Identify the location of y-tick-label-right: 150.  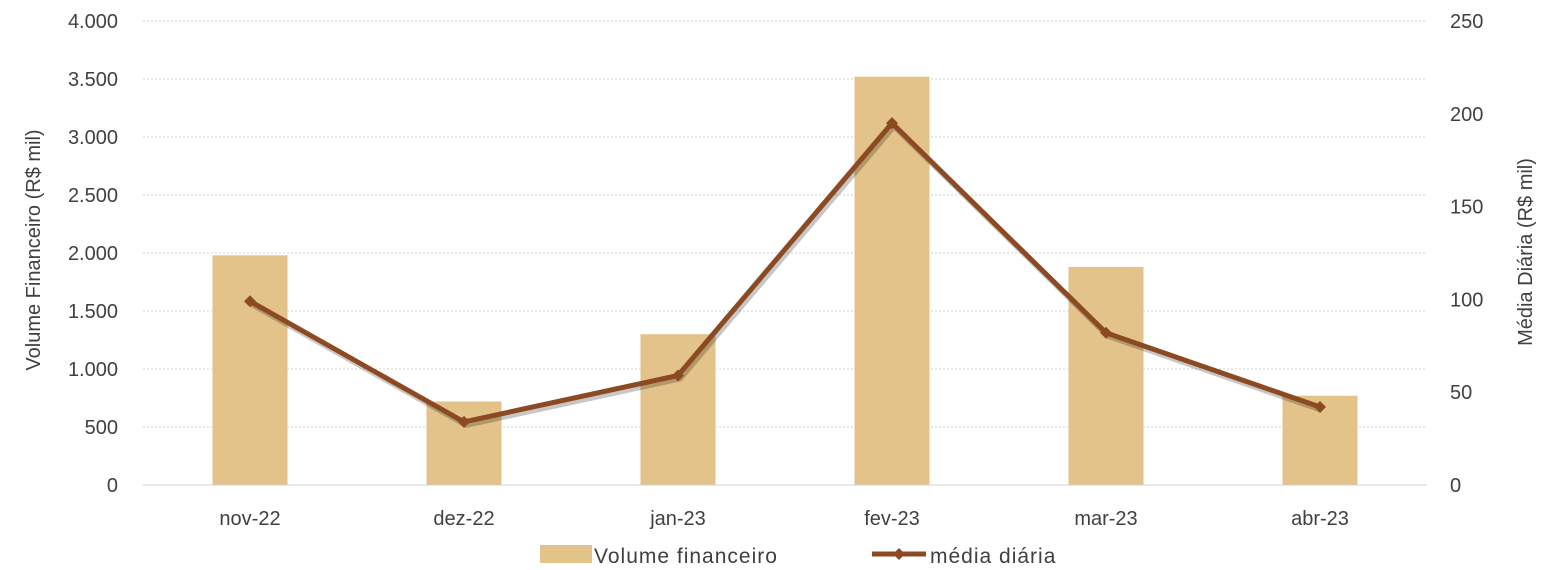
(1466, 208).